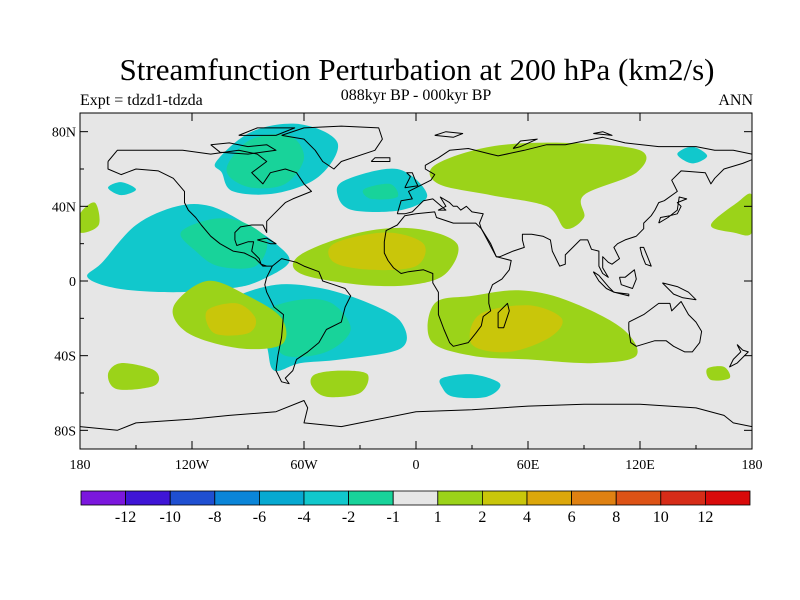 This screenshot has width=800, height=600. What do you see at coordinates (214, 517) in the screenshot?
I see `colorbar-label-2: -8` at bounding box center [214, 517].